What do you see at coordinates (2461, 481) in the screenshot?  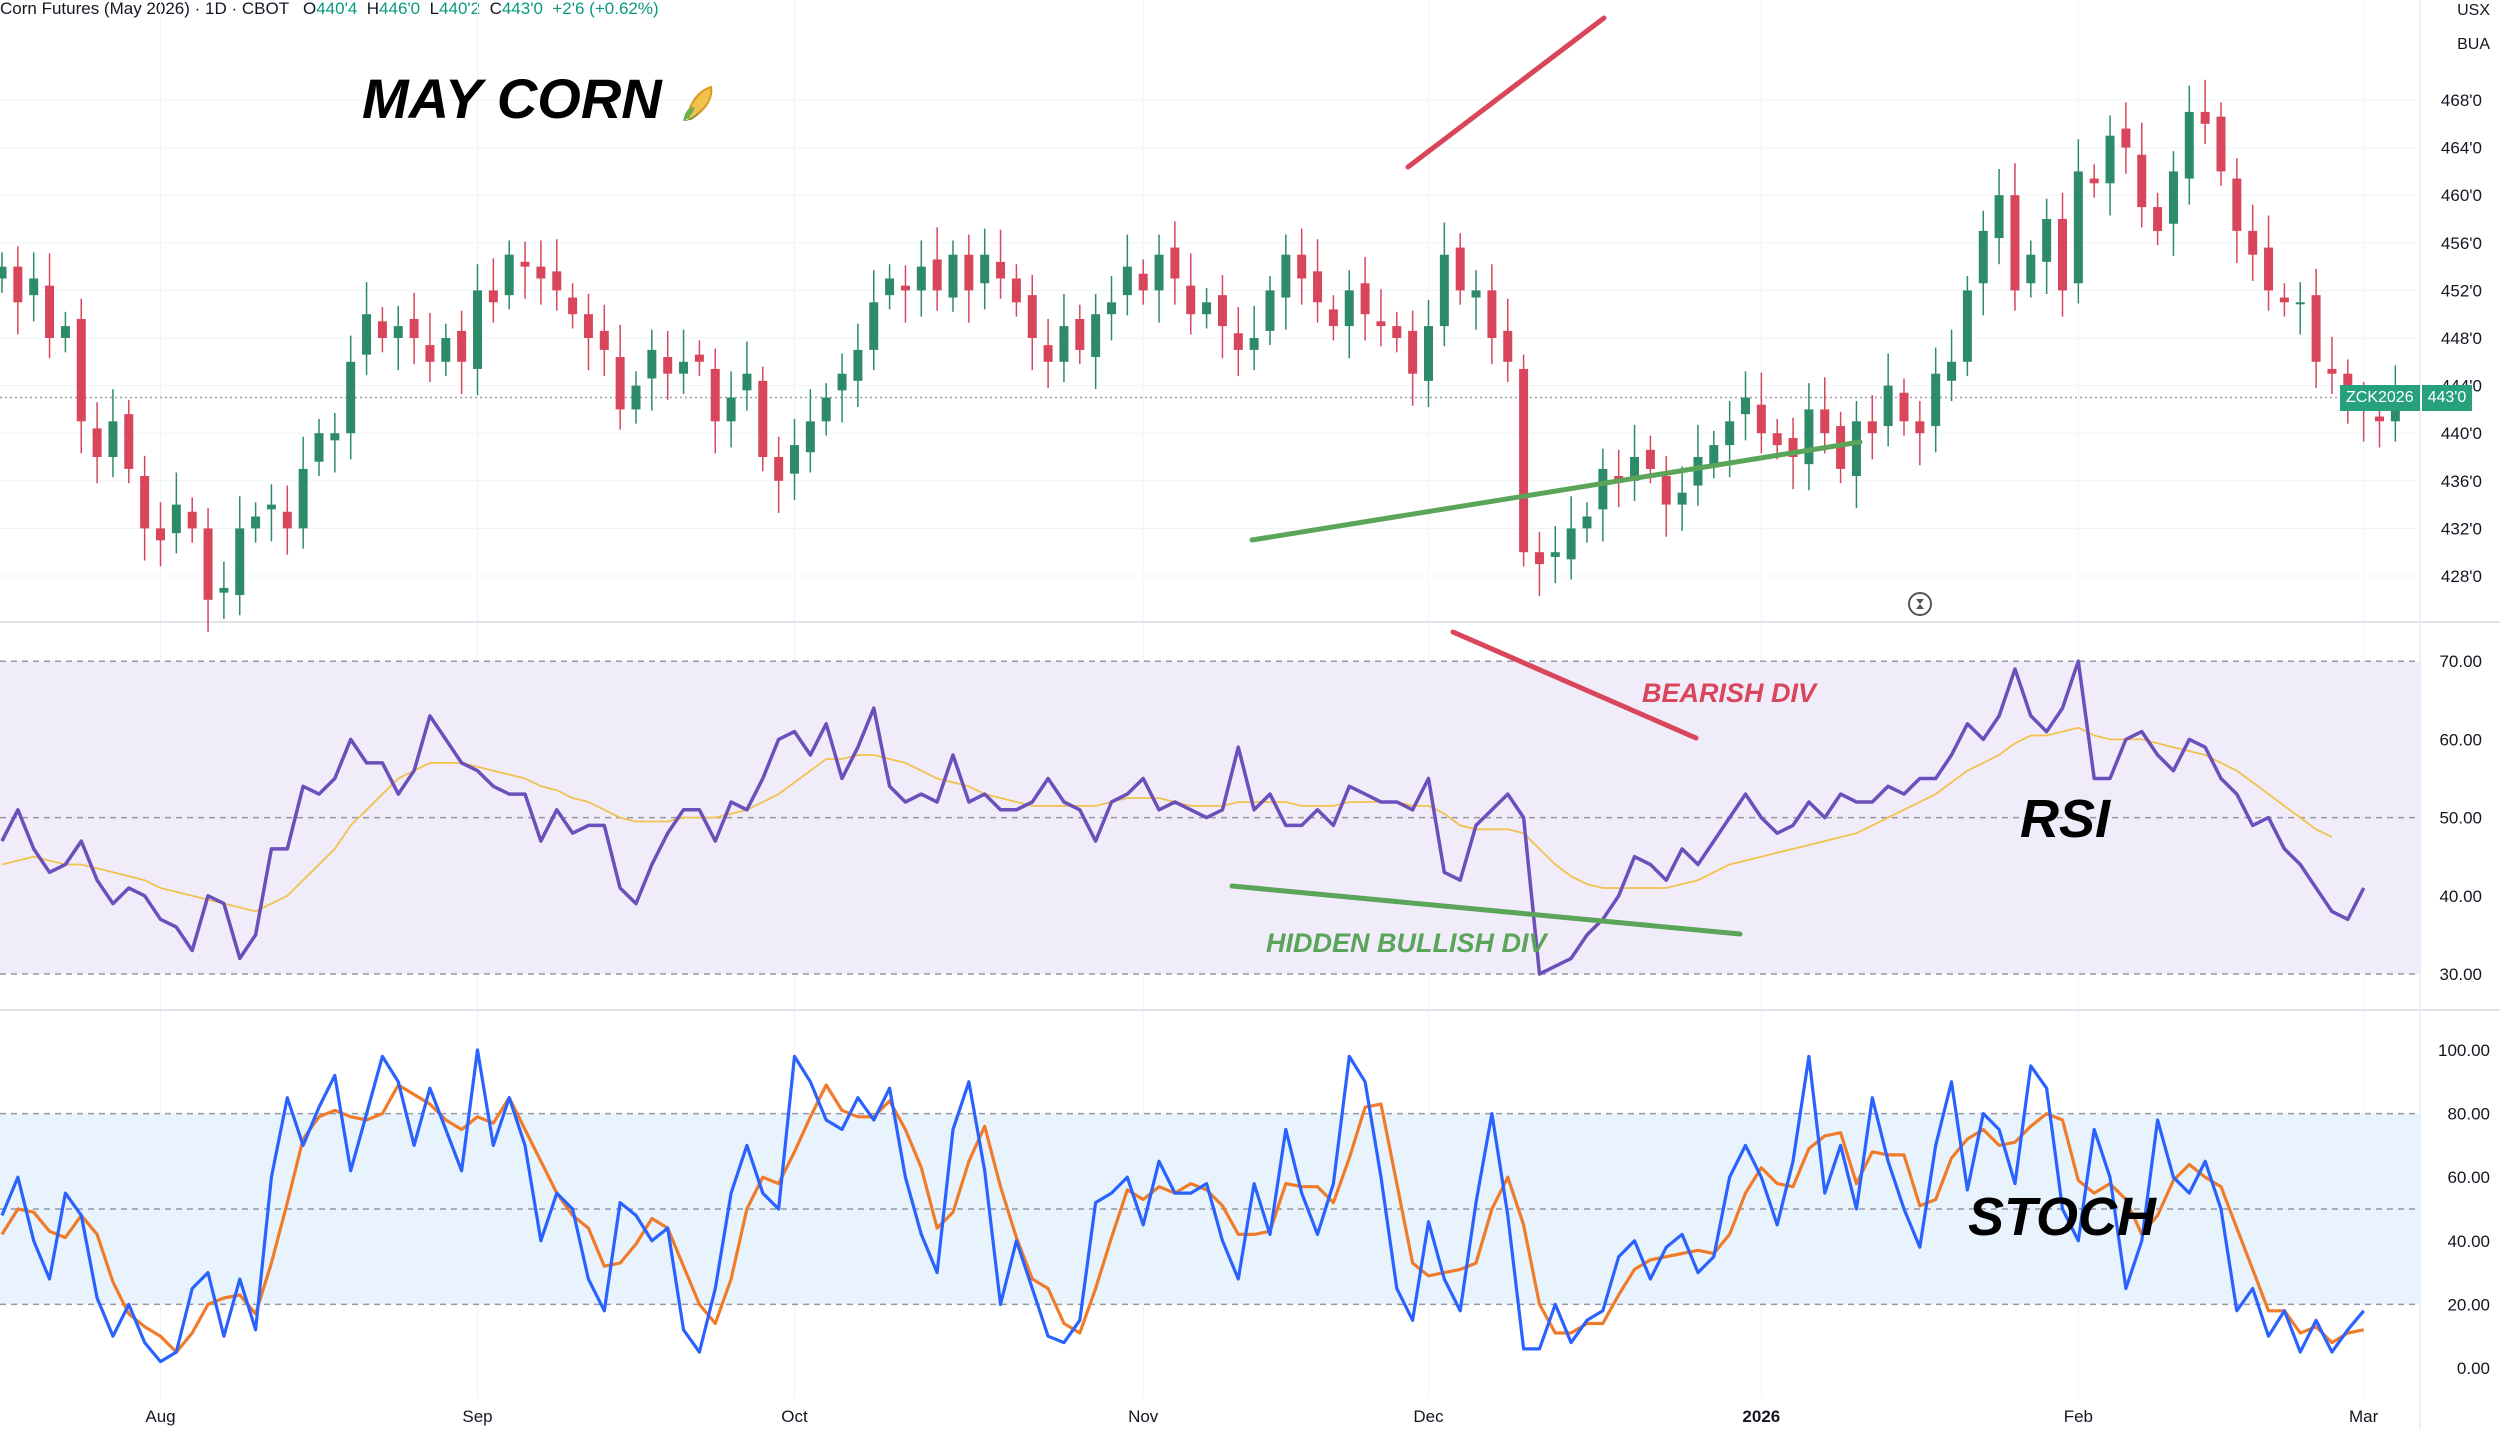 I see `price-tick-label: 436'0` at bounding box center [2461, 481].